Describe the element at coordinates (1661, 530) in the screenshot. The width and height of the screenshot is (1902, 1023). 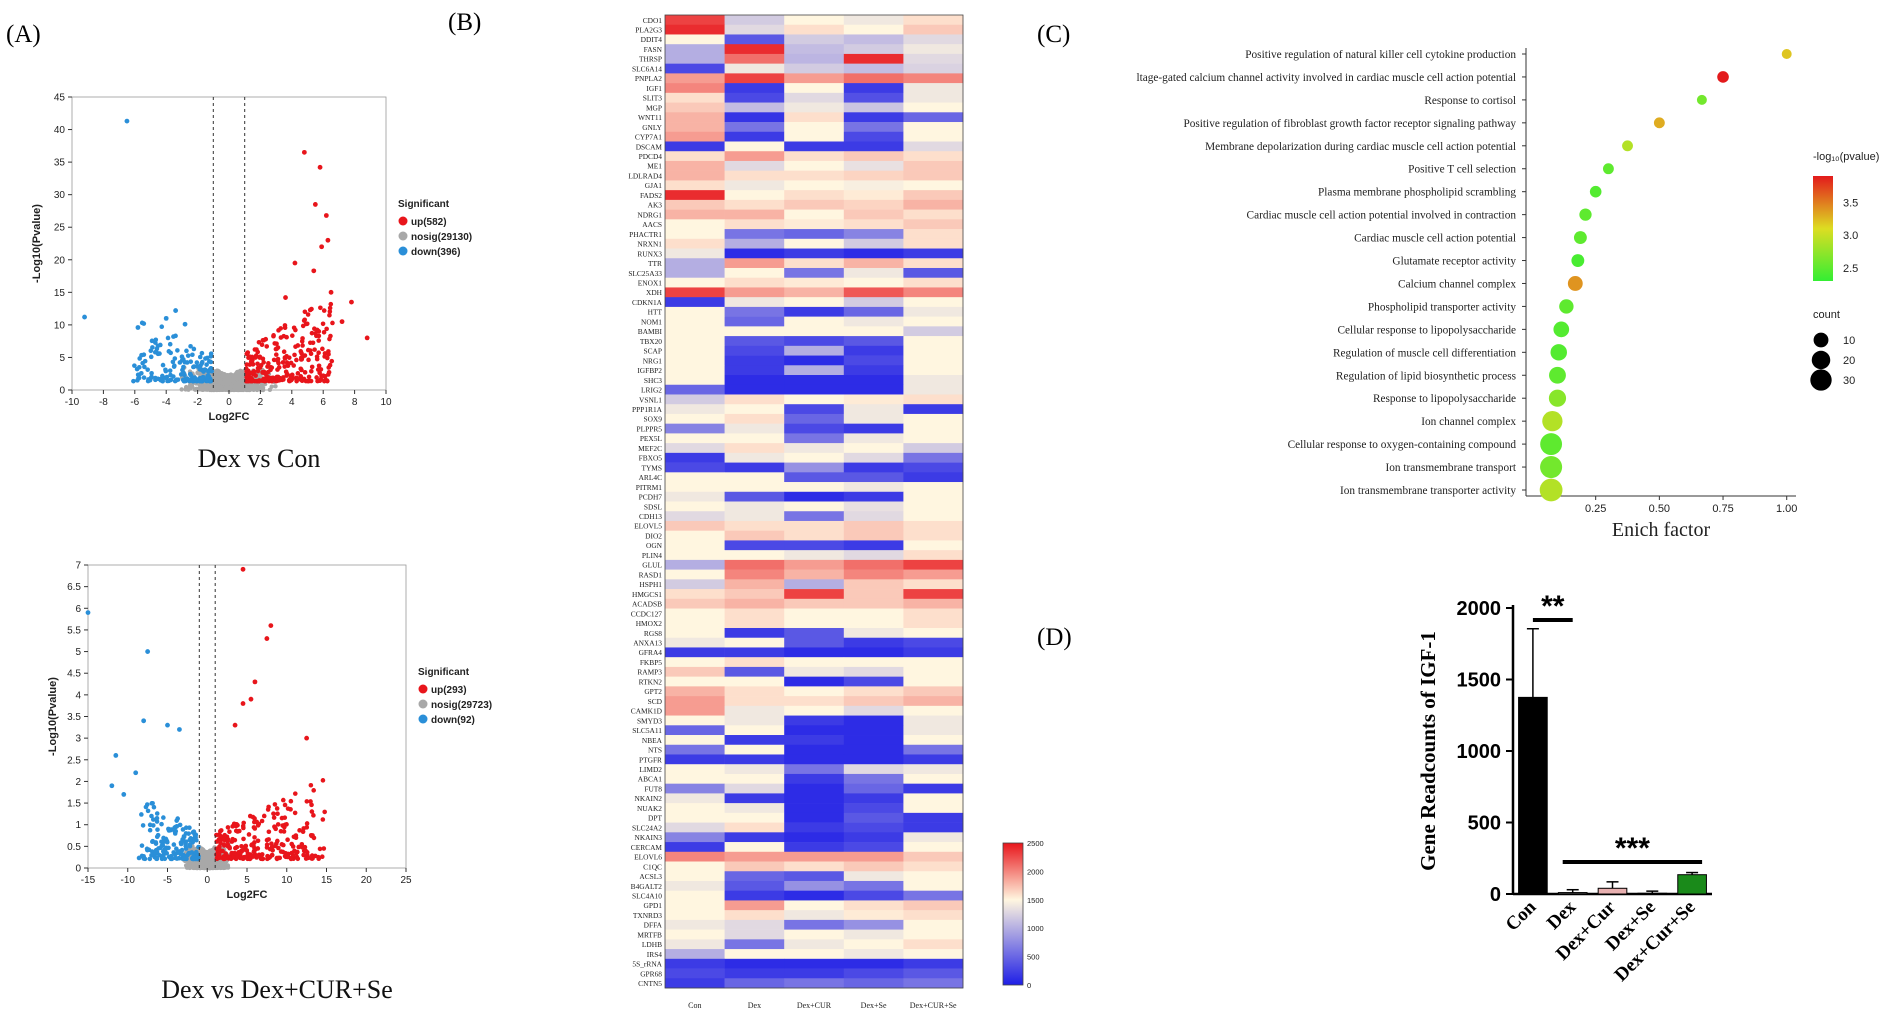
I see `x-axis-label: Enich factor` at that location.